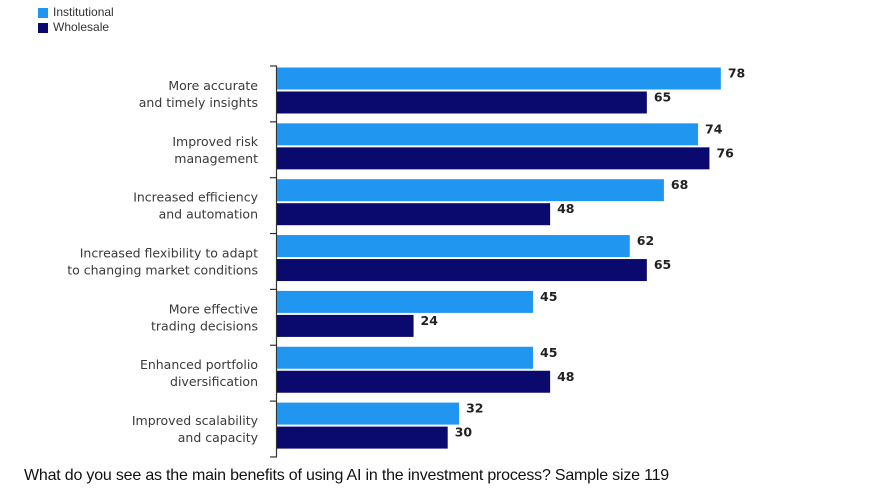  What do you see at coordinates (43, 27) in the screenshot?
I see `legend-swatch-wholesale` at bounding box center [43, 27].